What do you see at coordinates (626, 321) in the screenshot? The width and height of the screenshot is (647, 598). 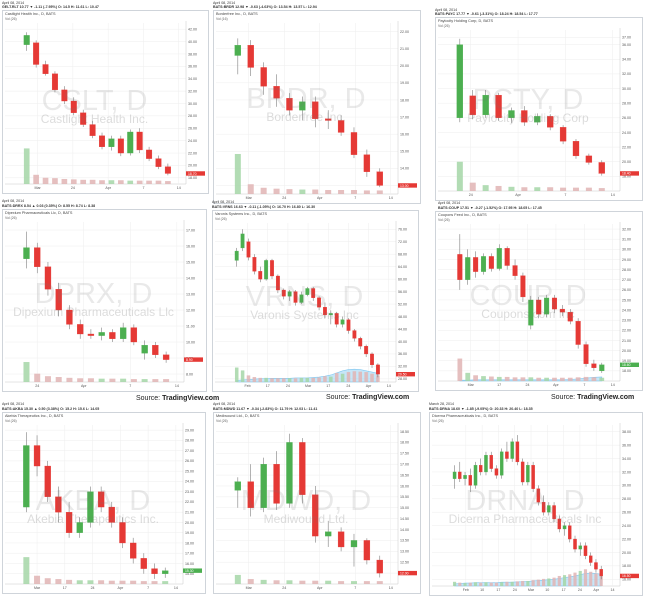 I see `y-tick-label: 23.00` at bounding box center [626, 321].